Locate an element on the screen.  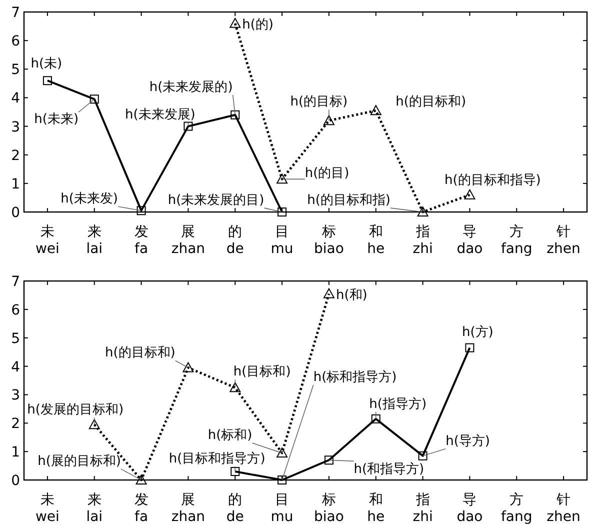
annotation: h(目标和) is located at coordinates (262, 372).